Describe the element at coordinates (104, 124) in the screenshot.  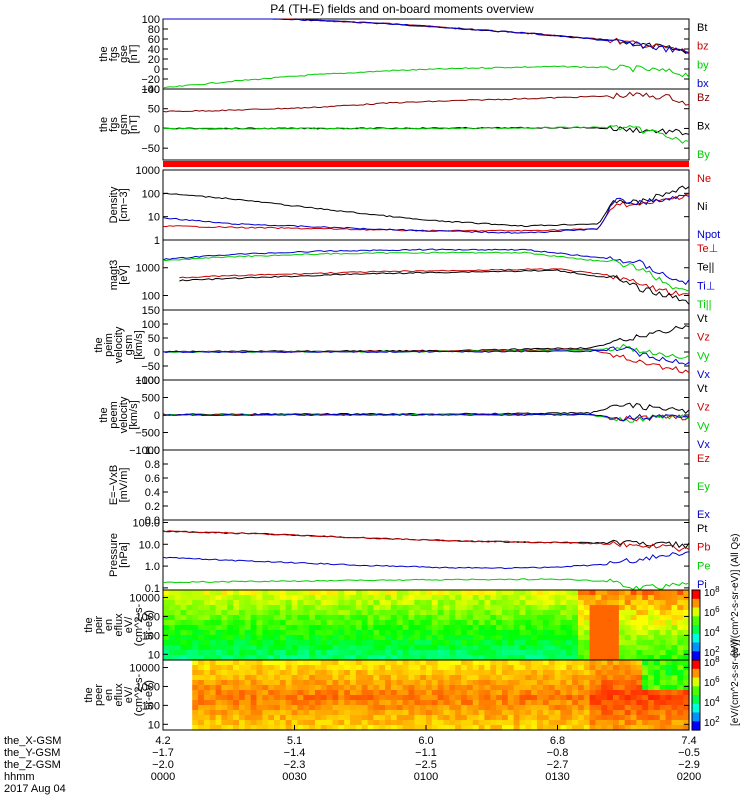
I see `y-axis-label: the` at that location.